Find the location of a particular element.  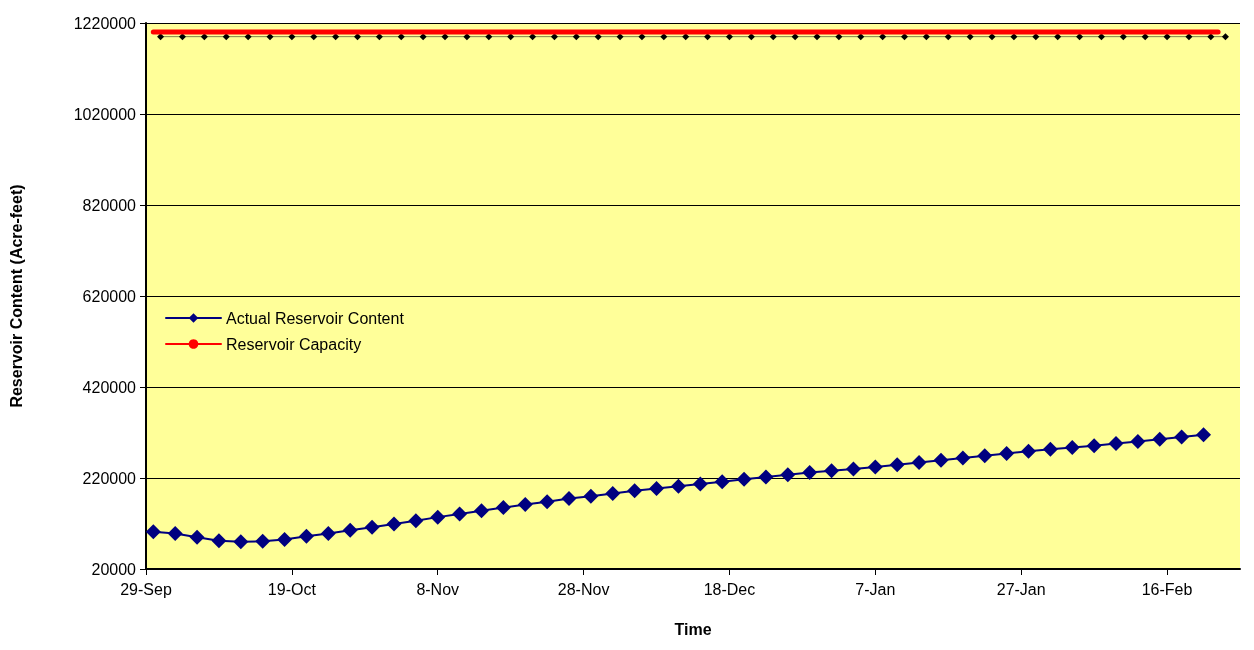

x-tick-label: 28-Nov is located at coordinates (583, 589).